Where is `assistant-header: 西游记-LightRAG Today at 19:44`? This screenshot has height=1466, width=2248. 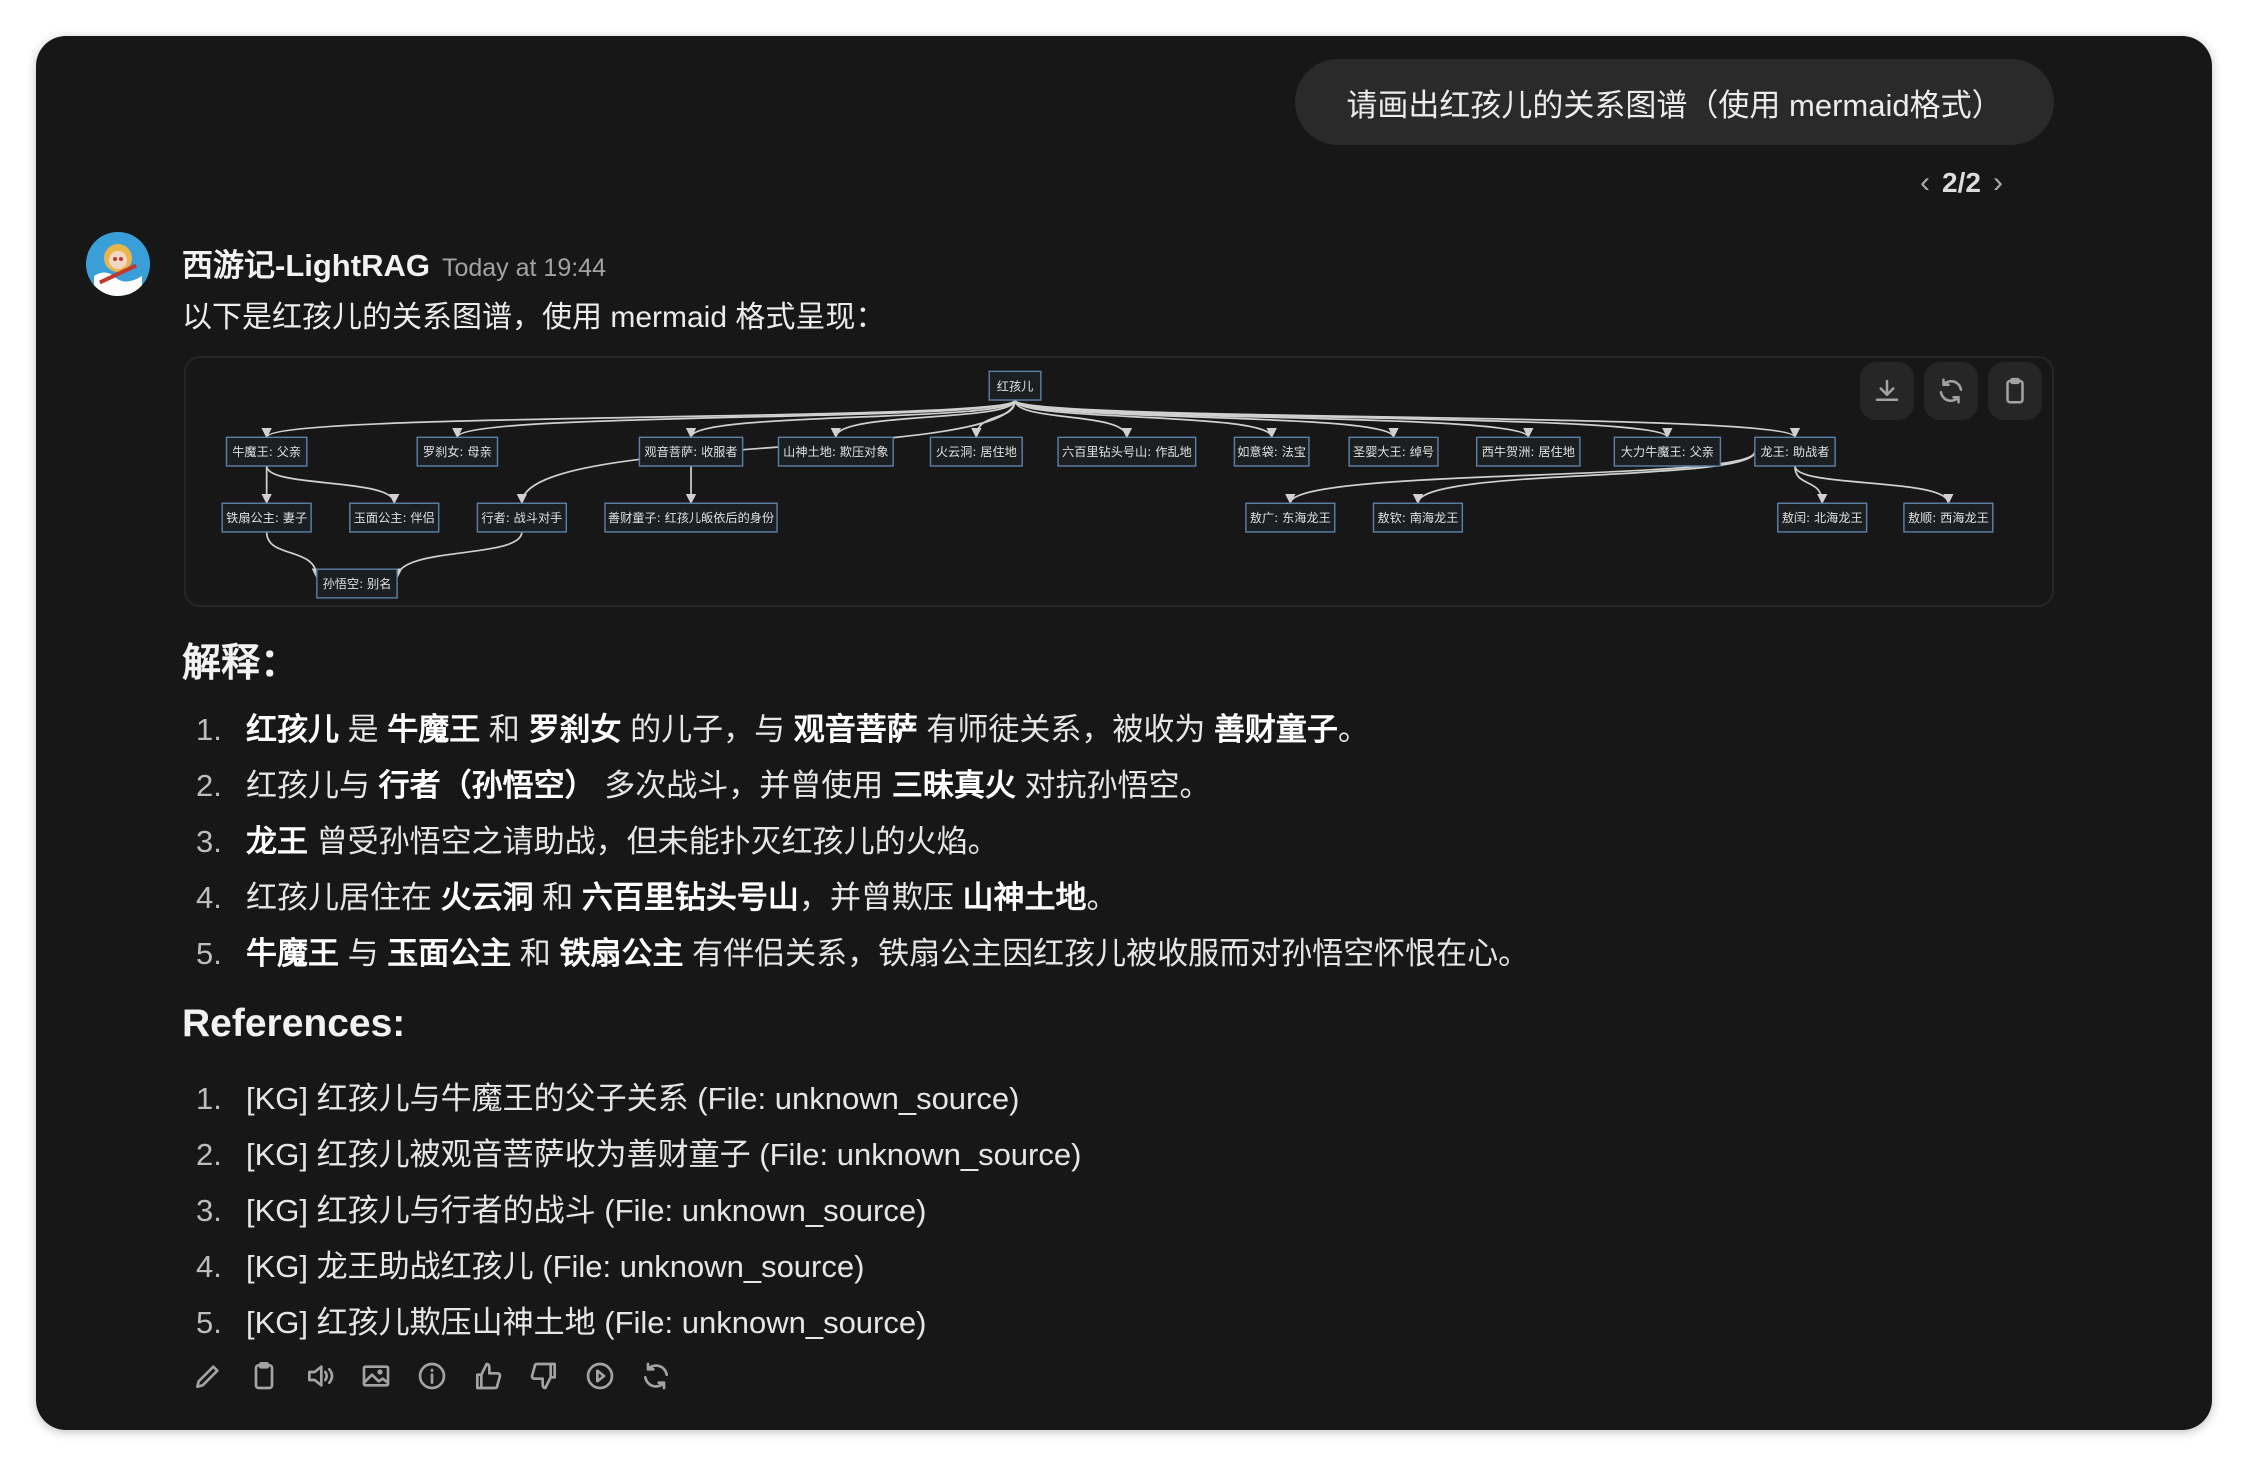 assistant-header: 西游记-LightRAG Today at 19:44 is located at coordinates (394, 262).